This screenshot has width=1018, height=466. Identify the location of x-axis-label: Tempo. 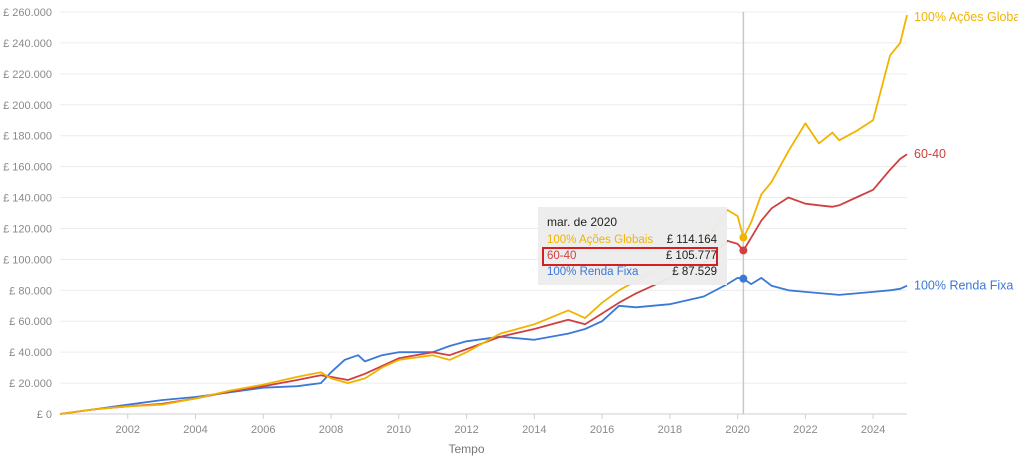
(466, 449).